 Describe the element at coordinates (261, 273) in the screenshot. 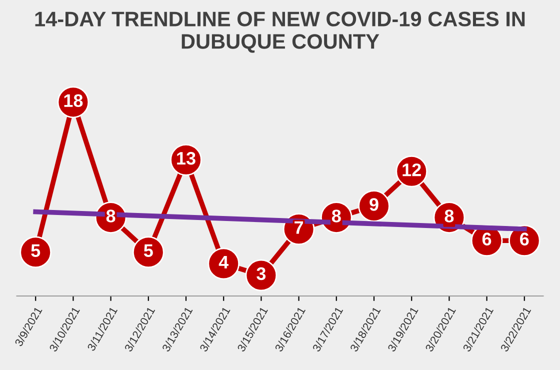

I see `data-label: 3` at that location.